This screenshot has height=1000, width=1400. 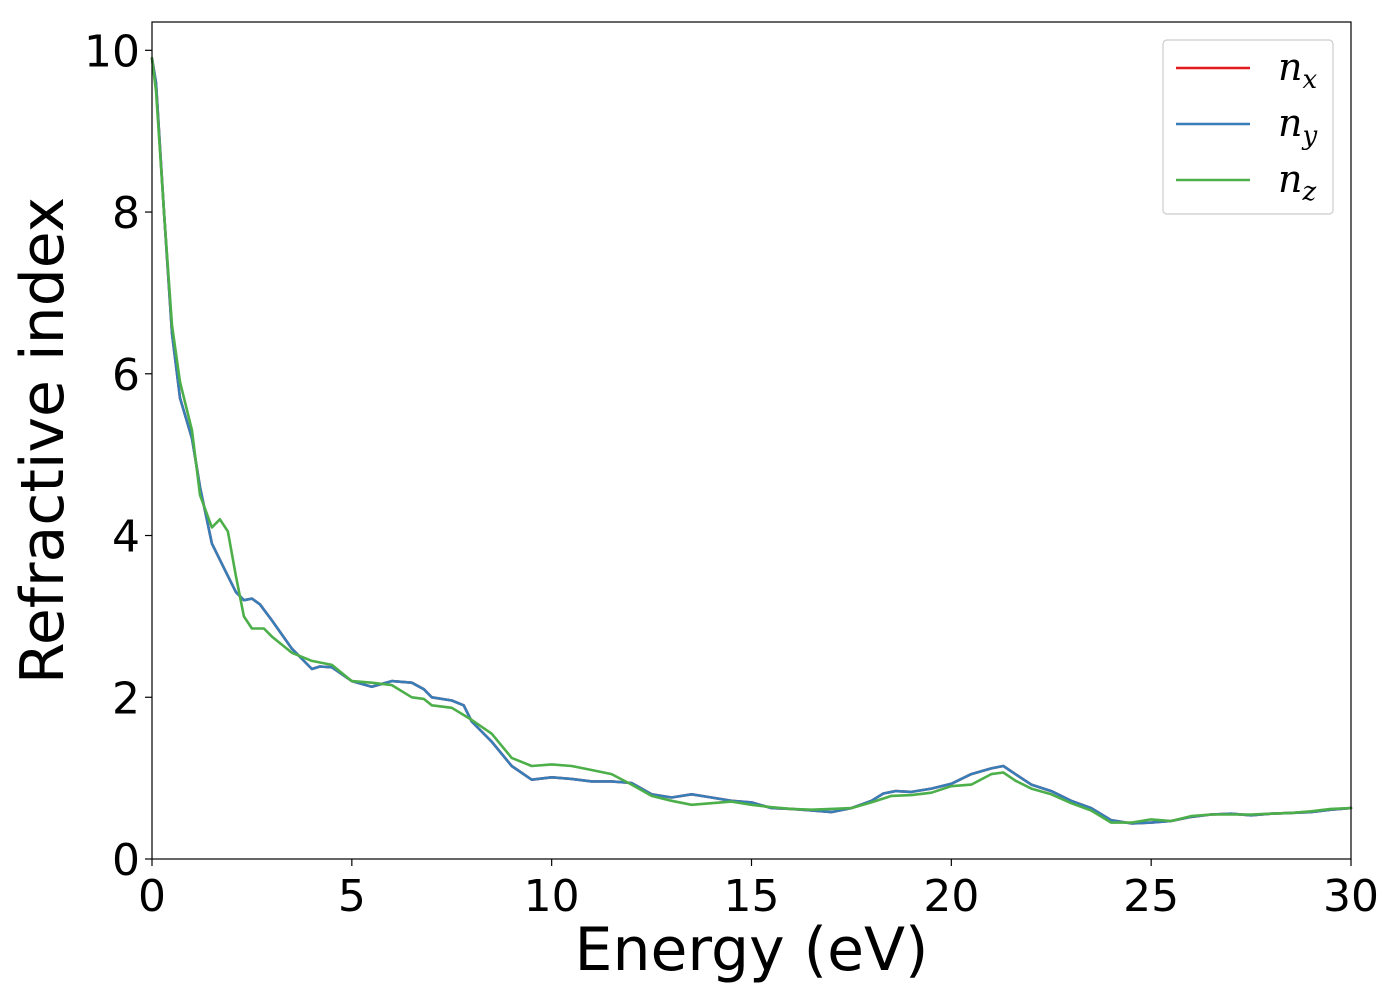 I want to click on x-tick-label: 5, so click(x=352, y=896).